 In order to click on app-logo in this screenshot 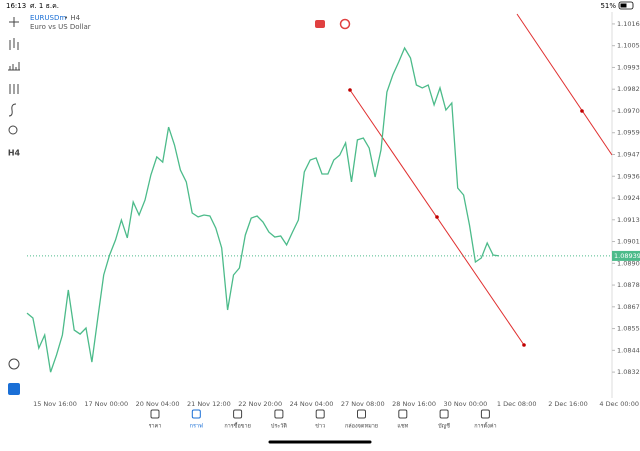, I will do `click(14, 389)`.